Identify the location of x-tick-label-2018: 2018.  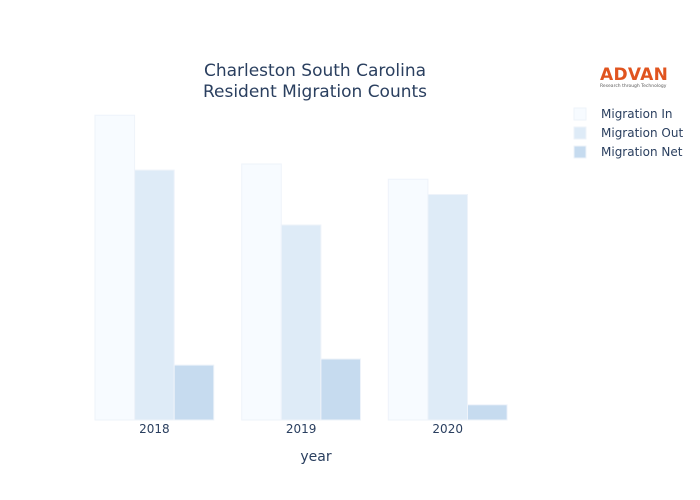
(154, 429).